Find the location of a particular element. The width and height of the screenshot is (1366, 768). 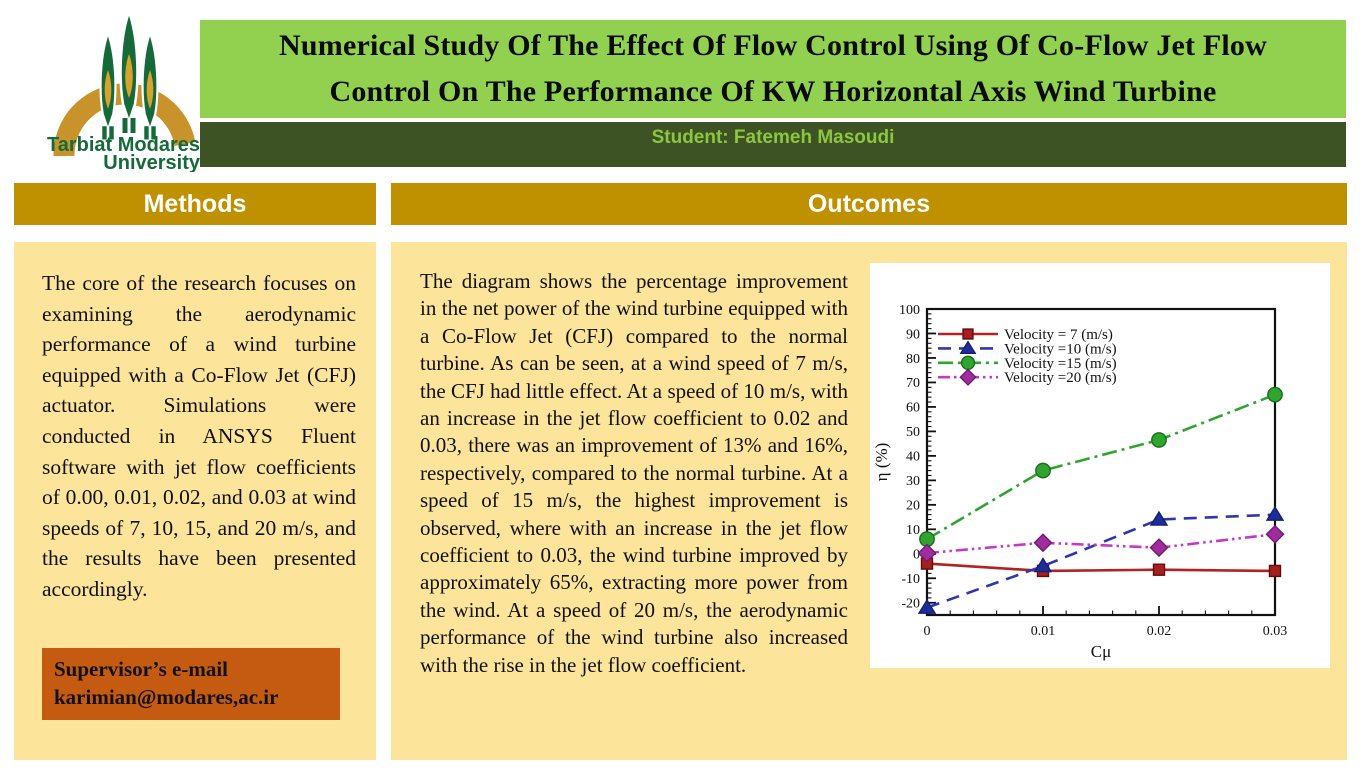

svg-text: -20 is located at coordinates (910, 604).